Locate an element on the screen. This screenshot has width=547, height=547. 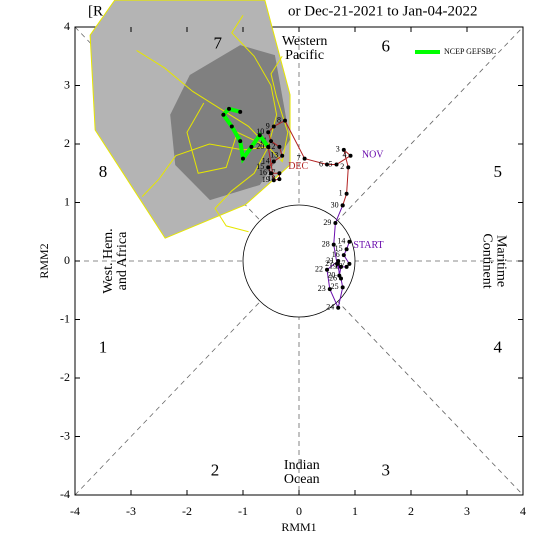
x-tick-label: -1 is located at coordinates (243, 511).